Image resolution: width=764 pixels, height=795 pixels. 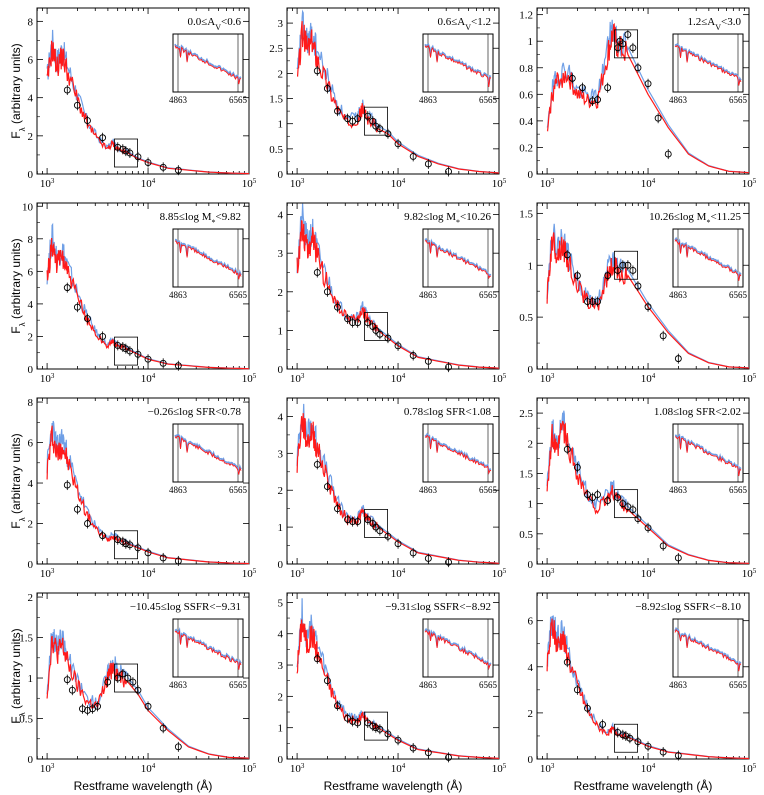 I want to click on y-tick-label: 0.5, so click(x=526, y=535).